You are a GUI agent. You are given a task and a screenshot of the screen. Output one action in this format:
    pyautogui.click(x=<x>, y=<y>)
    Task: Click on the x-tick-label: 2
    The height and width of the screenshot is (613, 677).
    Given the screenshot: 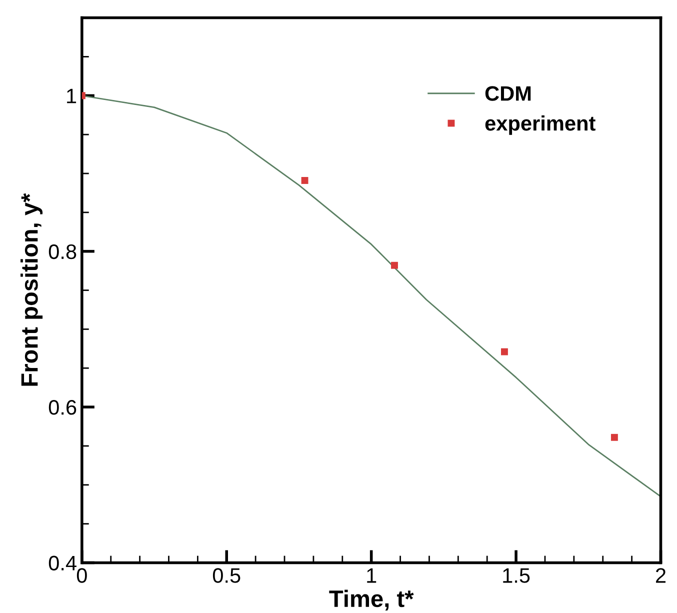 What is the action you would take?
    pyautogui.click(x=661, y=575)
    